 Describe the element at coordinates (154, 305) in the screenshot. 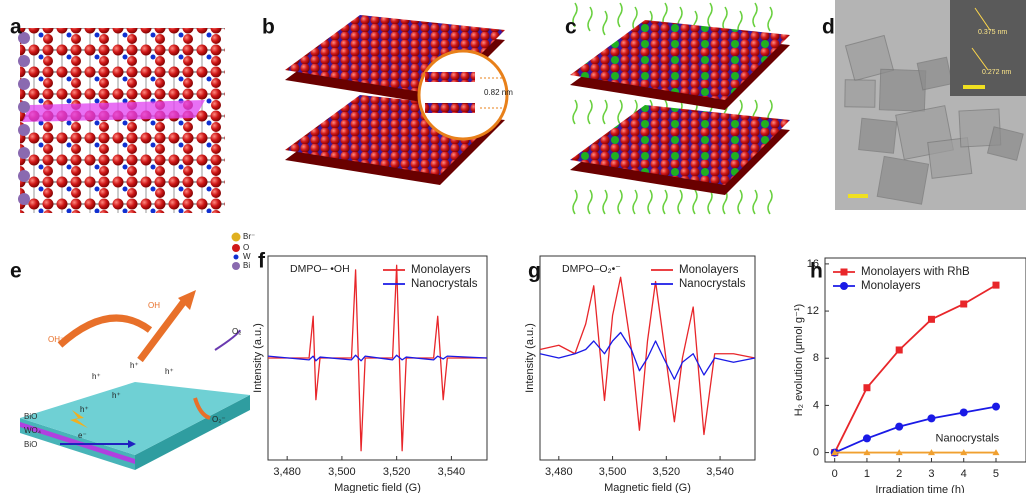

I see `annotation: OH` at that location.